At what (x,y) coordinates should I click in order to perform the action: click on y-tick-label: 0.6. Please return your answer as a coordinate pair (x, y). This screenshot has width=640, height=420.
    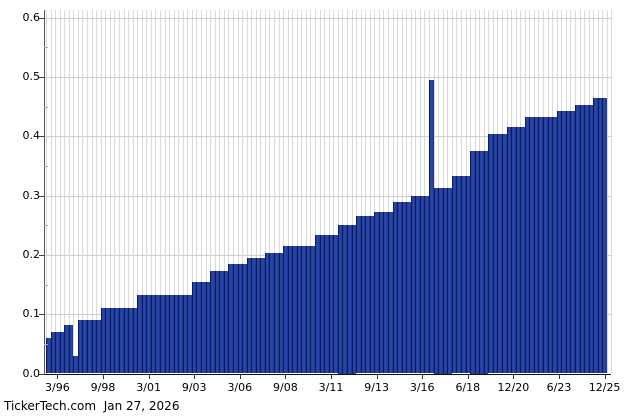
    Looking at the image, I should click on (31, 17).